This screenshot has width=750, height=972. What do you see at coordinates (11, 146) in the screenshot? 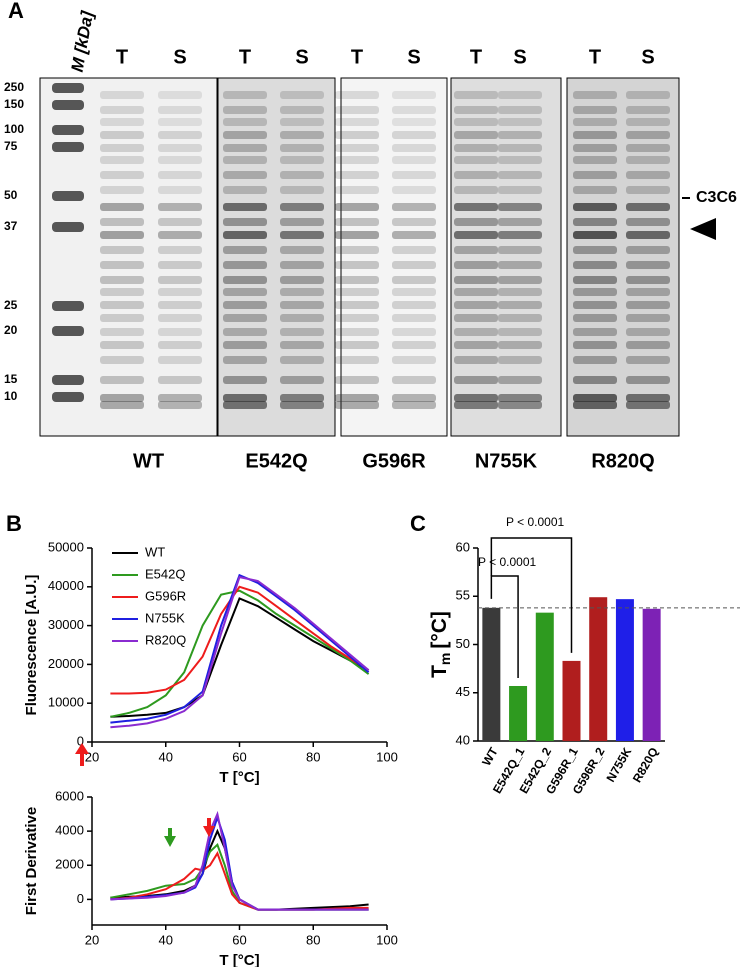
I see `marker-size: 75` at bounding box center [11, 146].